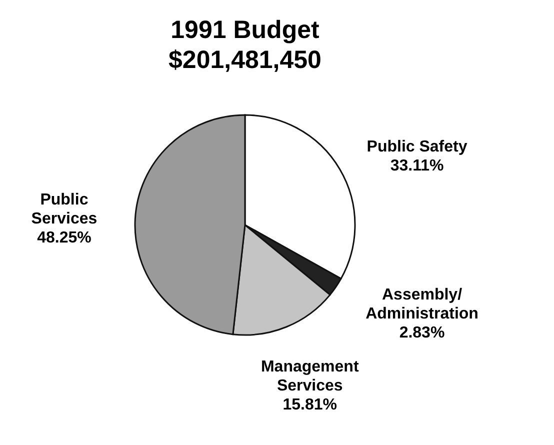 The height and width of the screenshot is (445, 554). Describe the element at coordinates (422, 304) in the screenshot. I see `slice-label: Assembly/Administration` at that location.